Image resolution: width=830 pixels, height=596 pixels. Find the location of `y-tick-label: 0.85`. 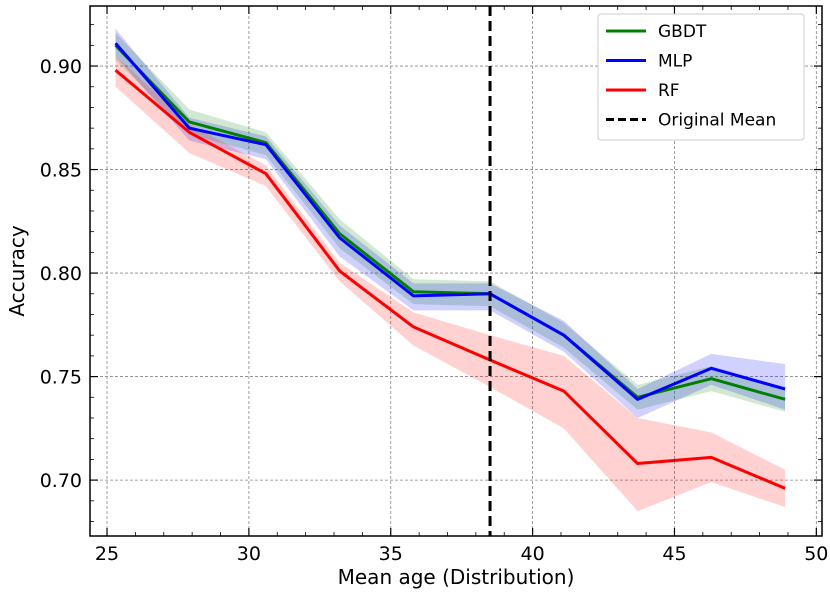

y-tick-label: 0.85 is located at coordinates (61, 171).